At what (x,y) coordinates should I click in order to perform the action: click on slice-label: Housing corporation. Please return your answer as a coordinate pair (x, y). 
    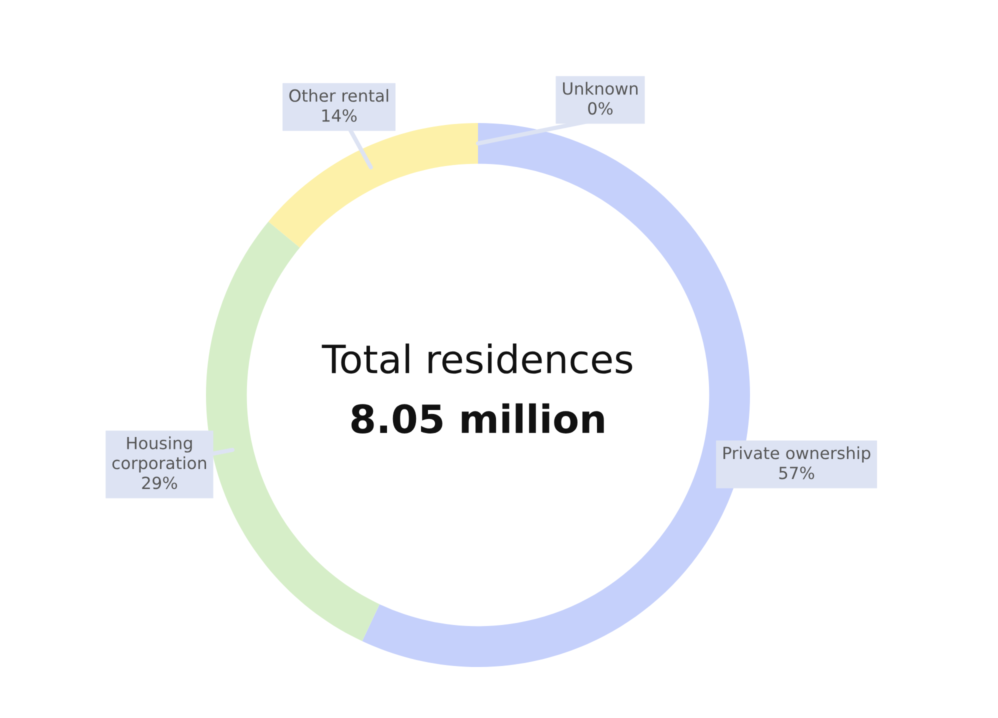
    Looking at the image, I should click on (159, 454).